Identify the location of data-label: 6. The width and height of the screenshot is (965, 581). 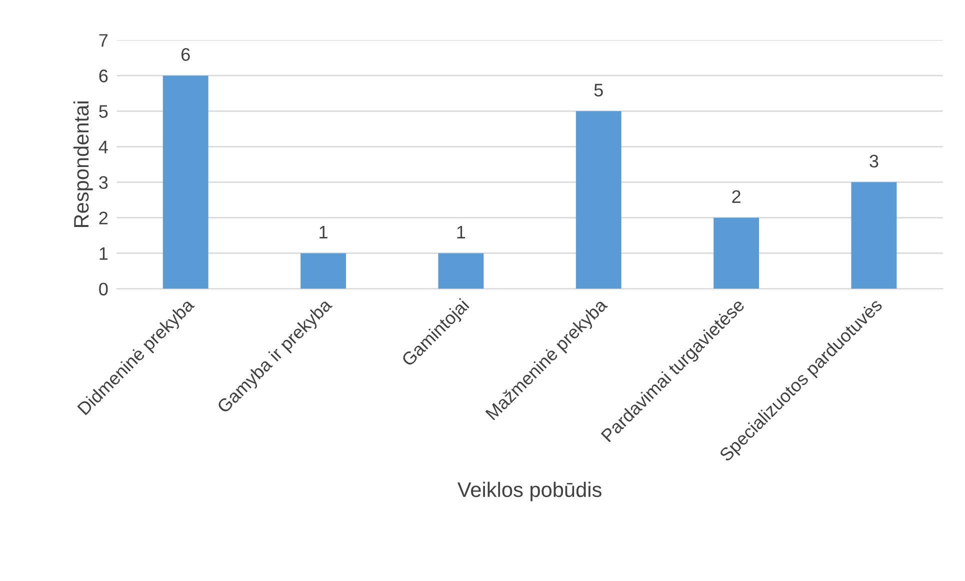
(186, 54).